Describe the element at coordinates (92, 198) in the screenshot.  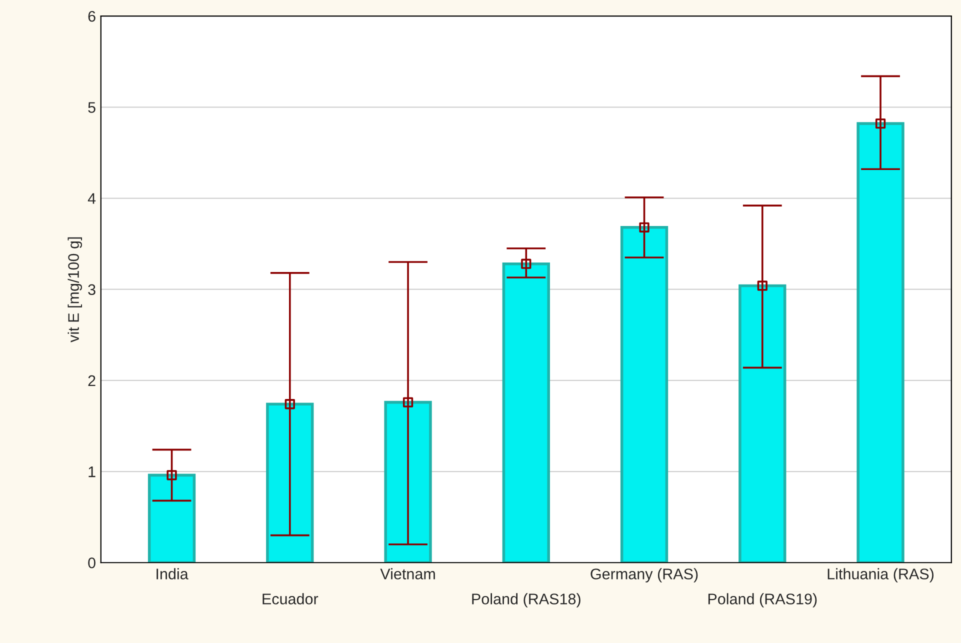
I see `y-tick-label: 4` at that location.